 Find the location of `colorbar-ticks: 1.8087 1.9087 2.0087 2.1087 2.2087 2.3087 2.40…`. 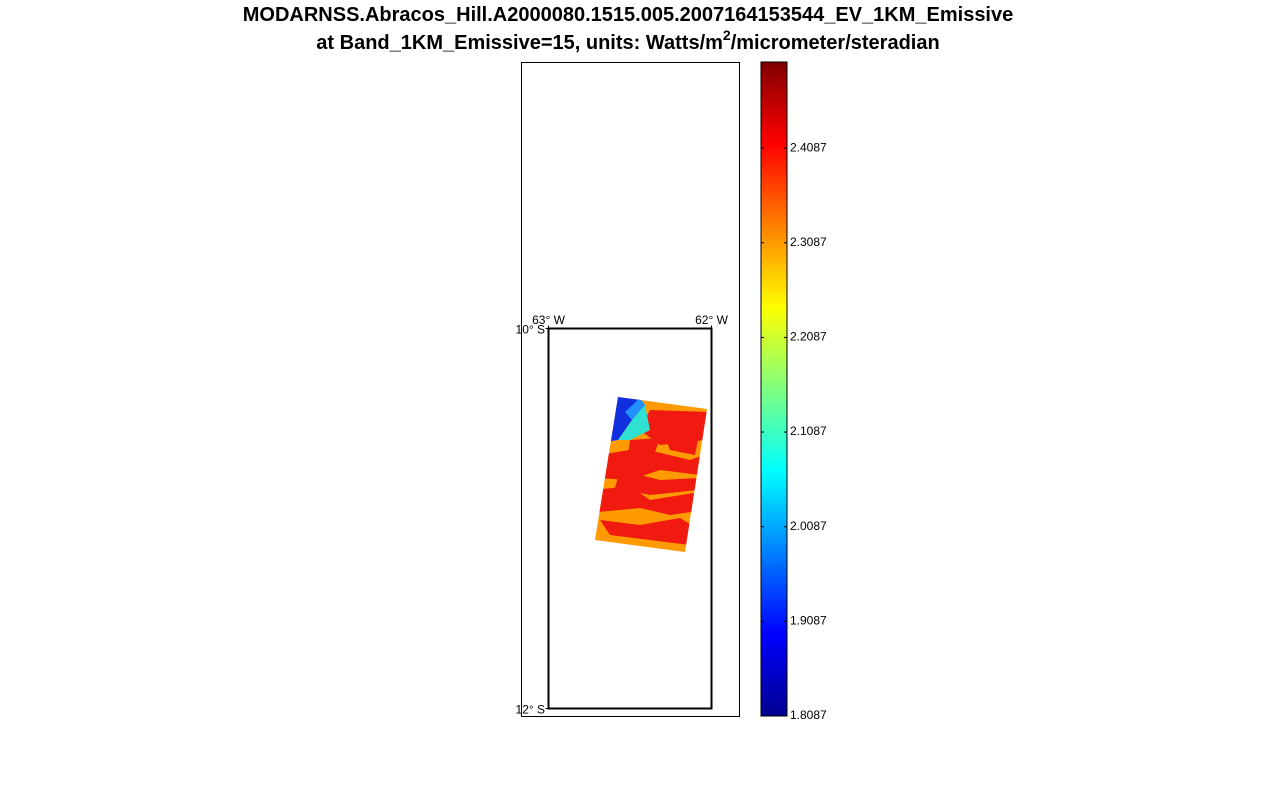

colorbar-ticks: 1.8087 1.9087 2.0087 2.1087 2.2087 2.3087 2.40… is located at coordinates (794, 431).